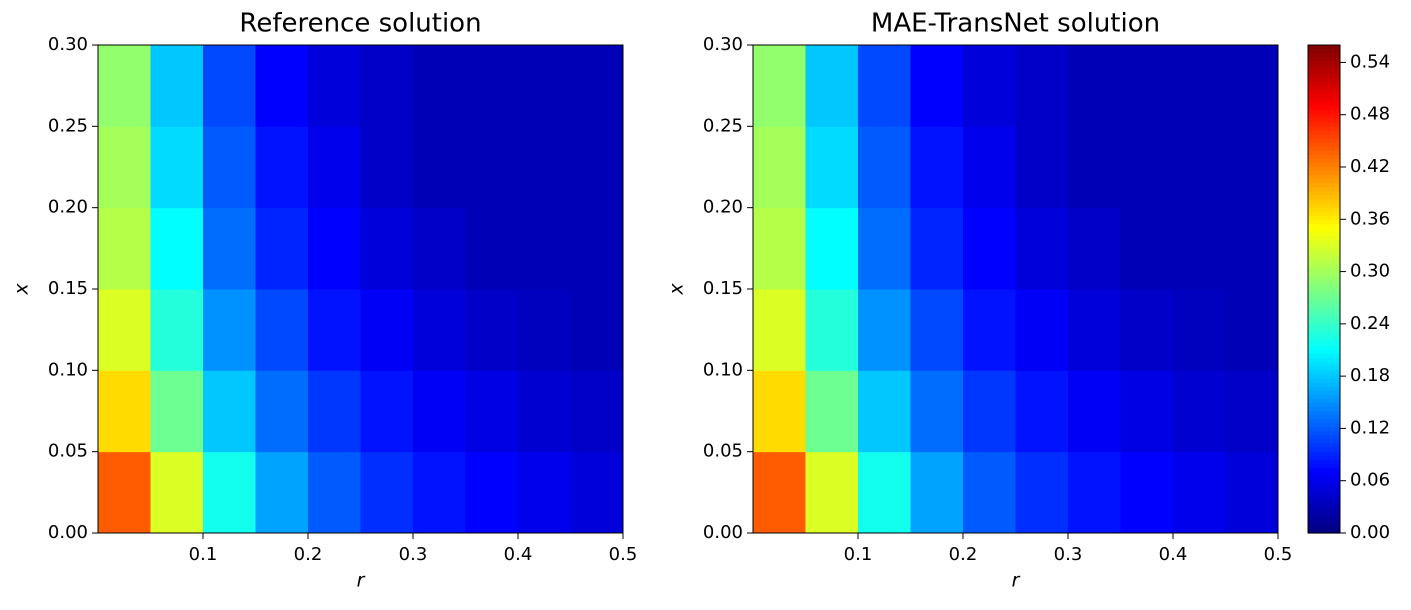 The height and width of the screenshot is (610, 1411). What do you see at coordinates (1370, 532) in the screenshot?
I see `colorbar-tick-label: 0.00` at bounding box center [1370, 532].